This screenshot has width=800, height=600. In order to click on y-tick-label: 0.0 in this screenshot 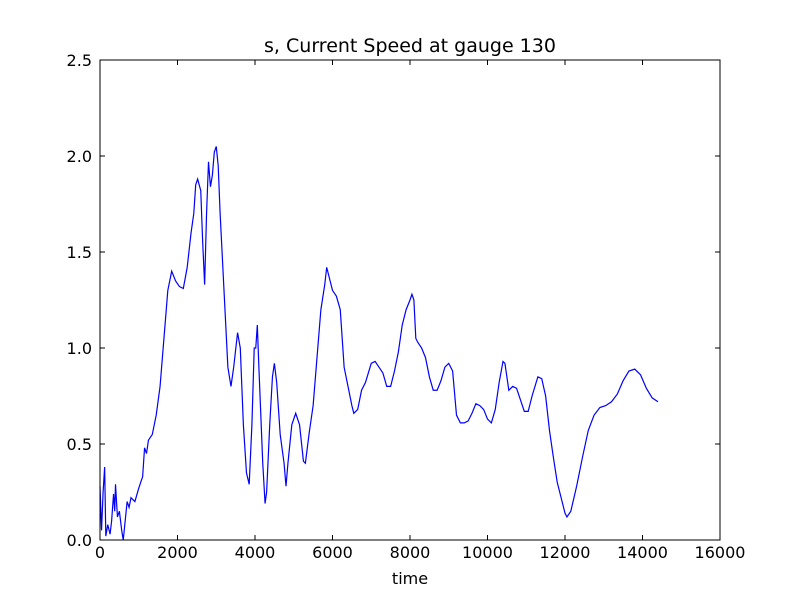, I will do `click(79, 540)`.